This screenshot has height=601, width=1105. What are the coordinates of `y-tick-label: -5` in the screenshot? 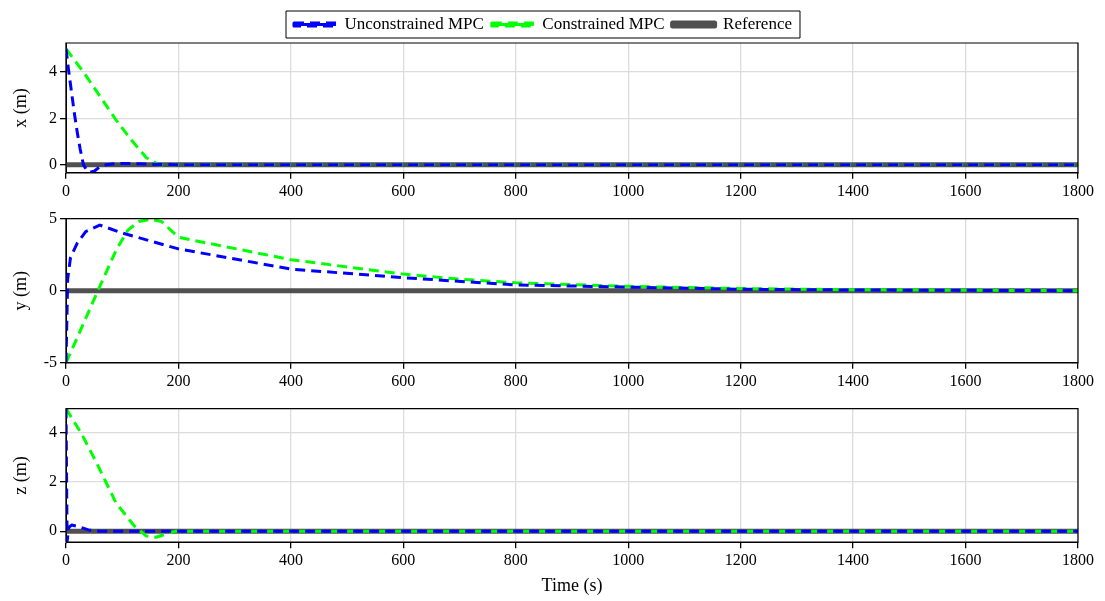 It's located at (50, 361).